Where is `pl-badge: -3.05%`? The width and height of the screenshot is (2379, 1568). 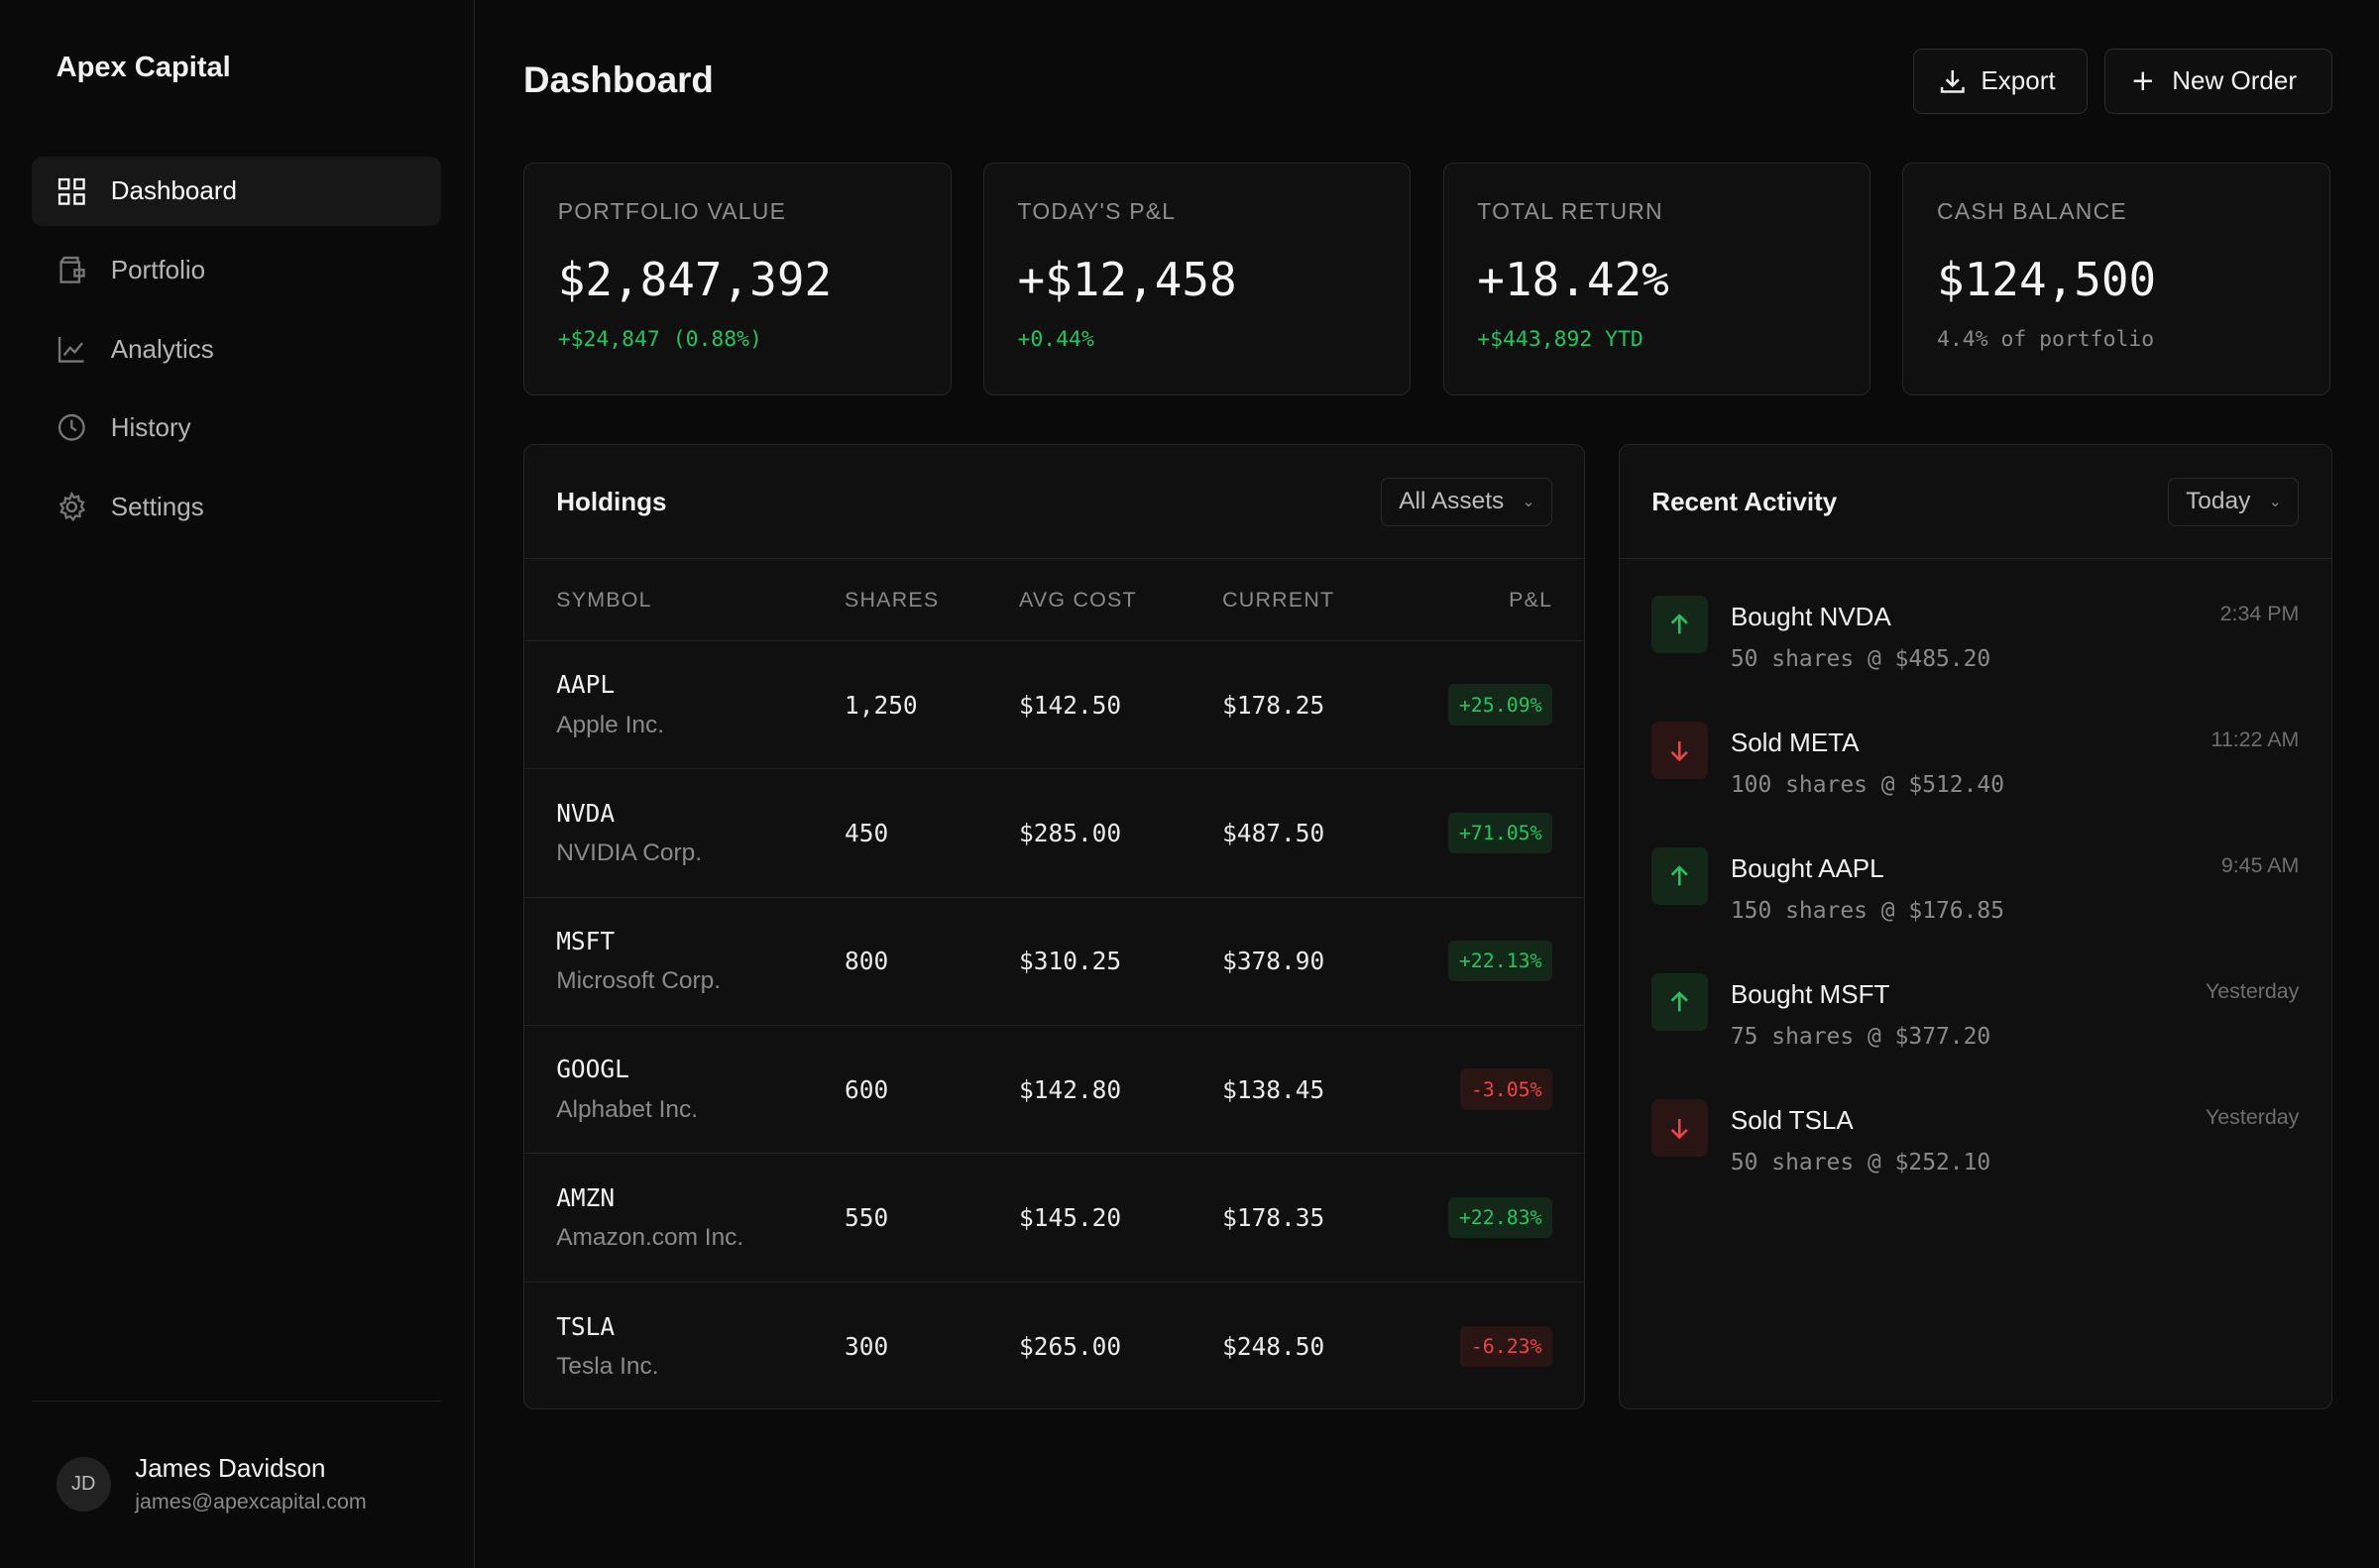 pl-badge: -3.05% is located at coordinates (1506, 1089).